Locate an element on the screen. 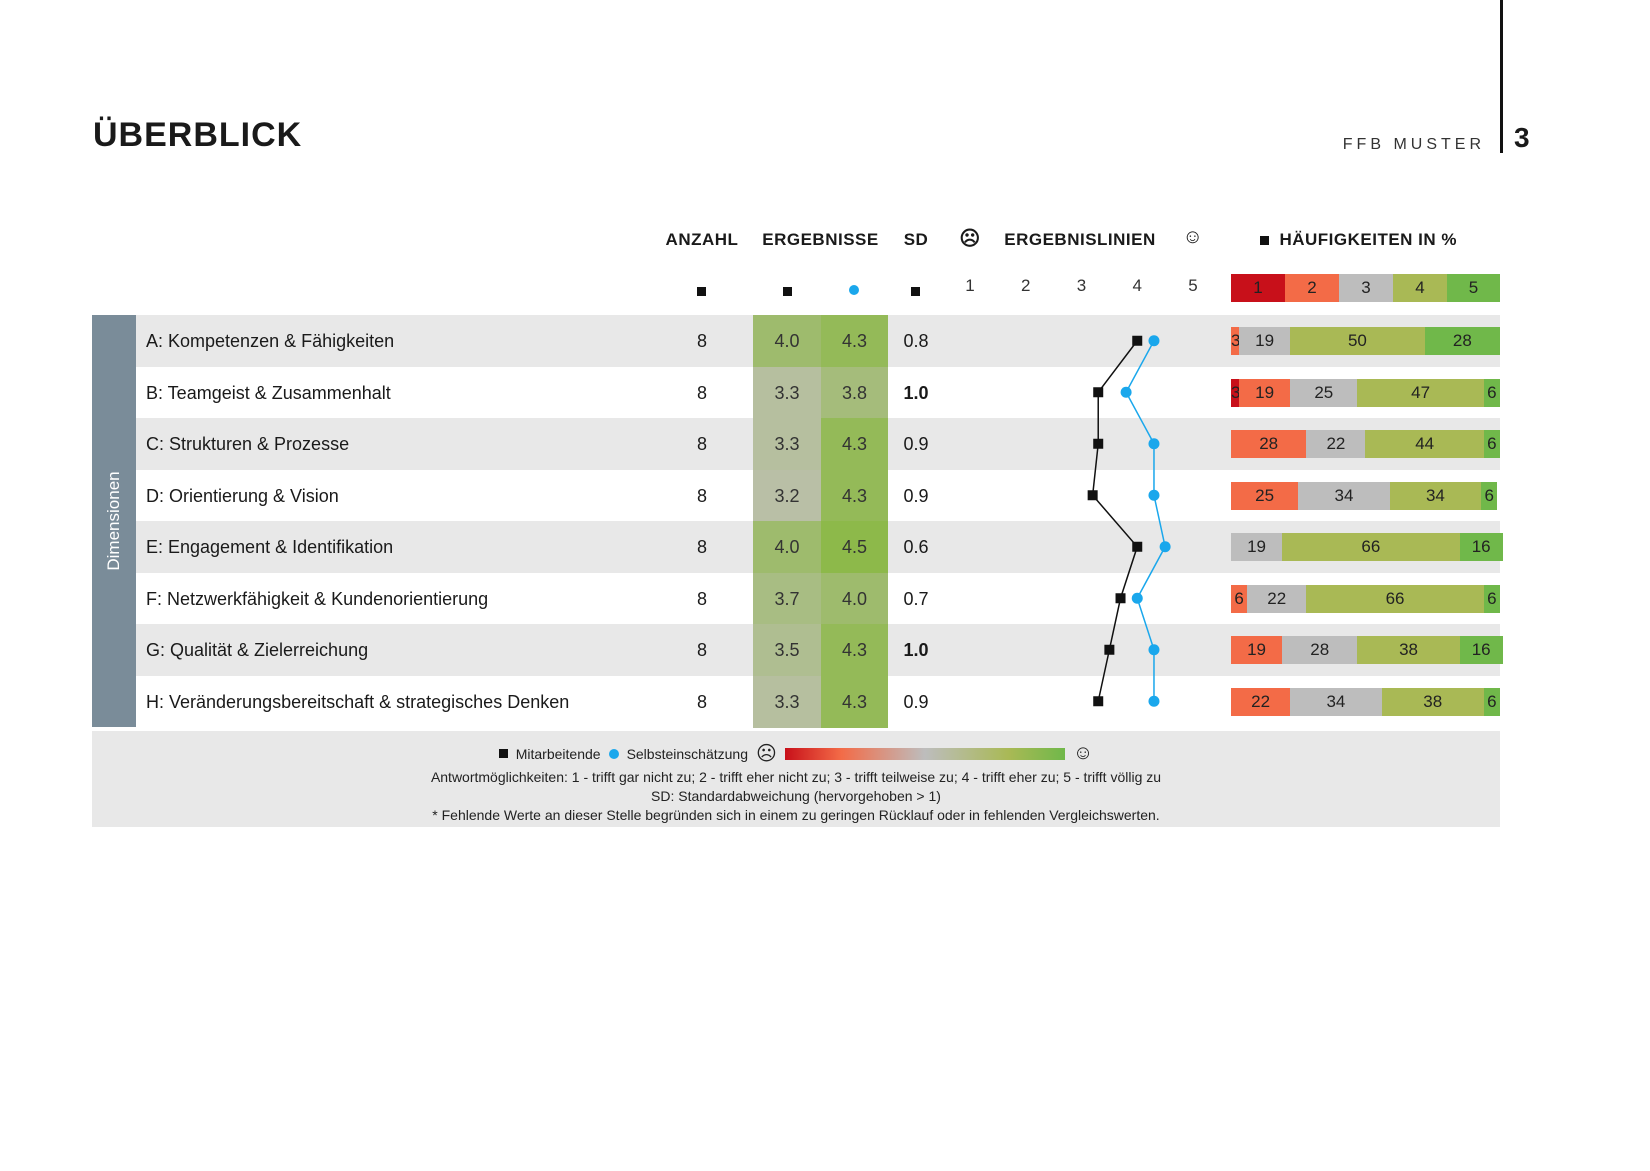  dimension-label: C: Strukturen & Prozesse is located at coordinates (248, 444).